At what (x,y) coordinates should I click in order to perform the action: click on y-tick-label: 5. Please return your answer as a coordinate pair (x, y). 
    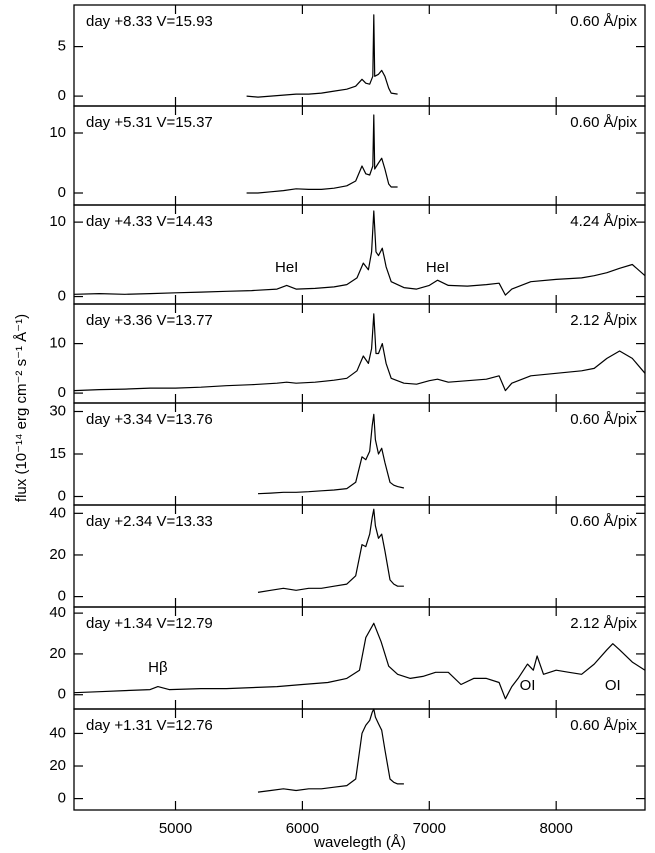
    Looking at the image, I should click on (62, 46).